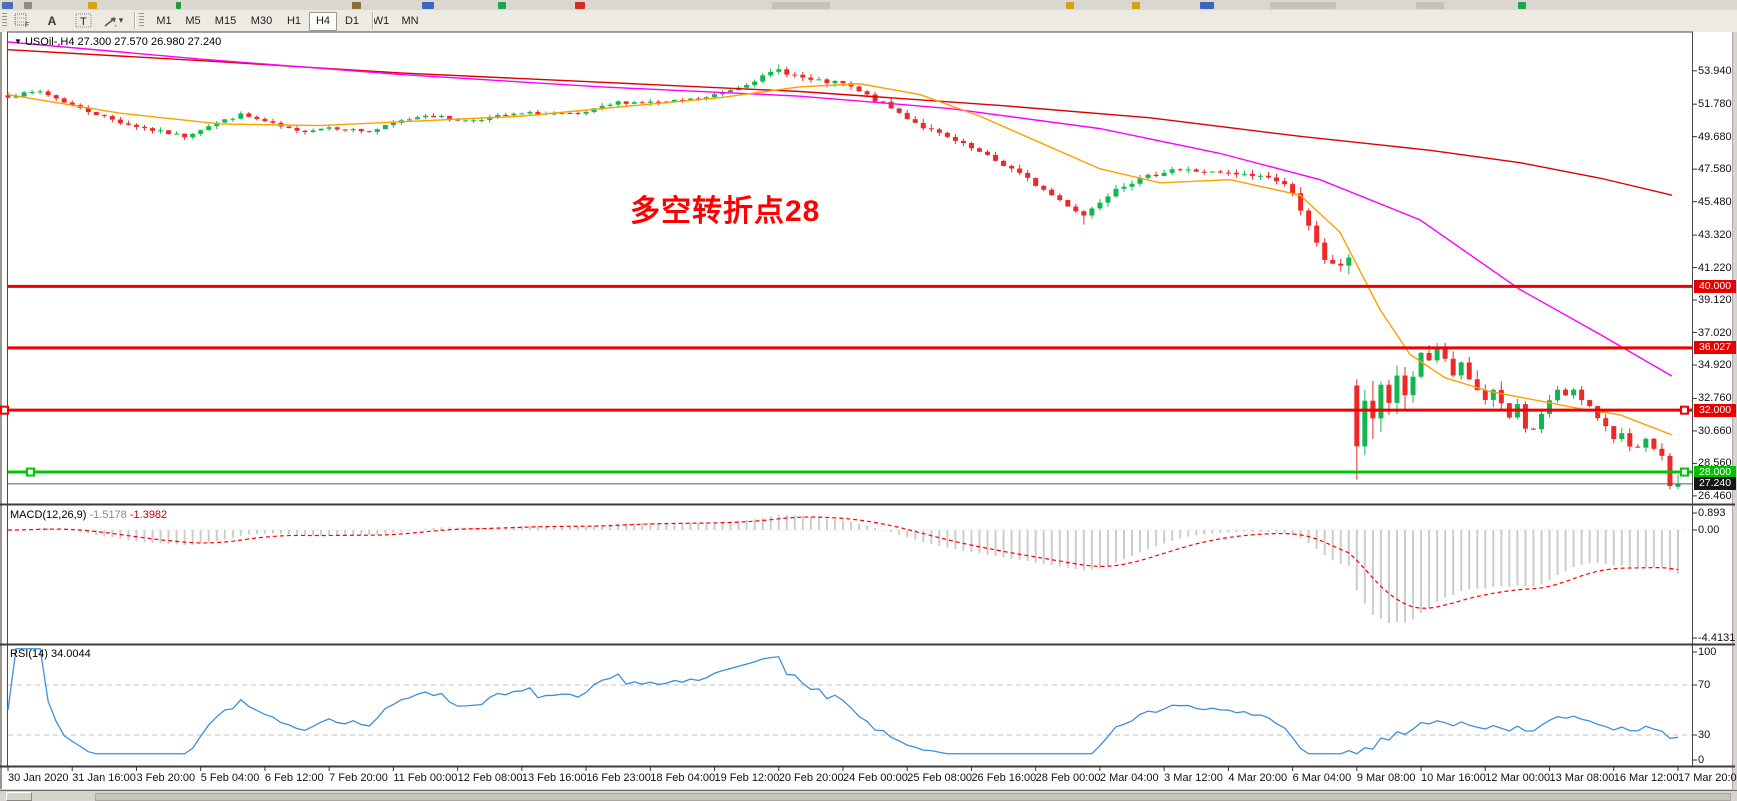 The width and height of the screenshot is (1737, 801). Describe the element at coordinates (230, 778) in the screenshot. I see `date-axis-label: 5 Feb 04:00` at that location.